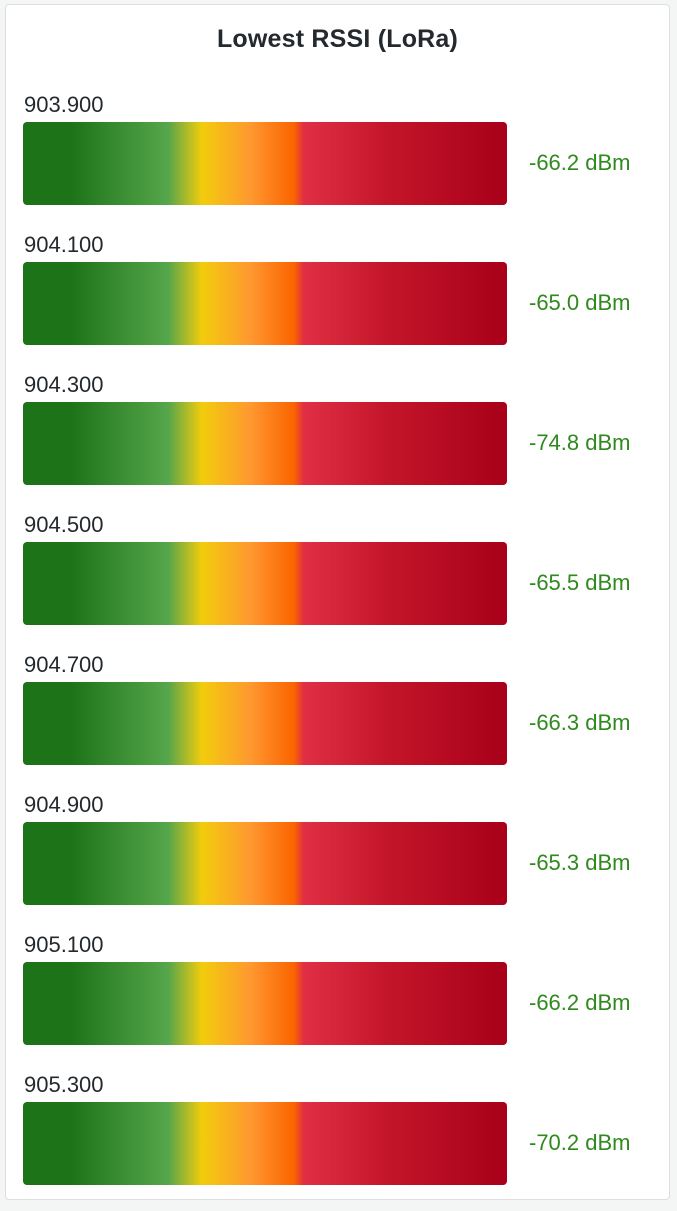  Describe the element at coordinates (64, 524) in the screenshot. I see `row-label: 904.500` at that location.